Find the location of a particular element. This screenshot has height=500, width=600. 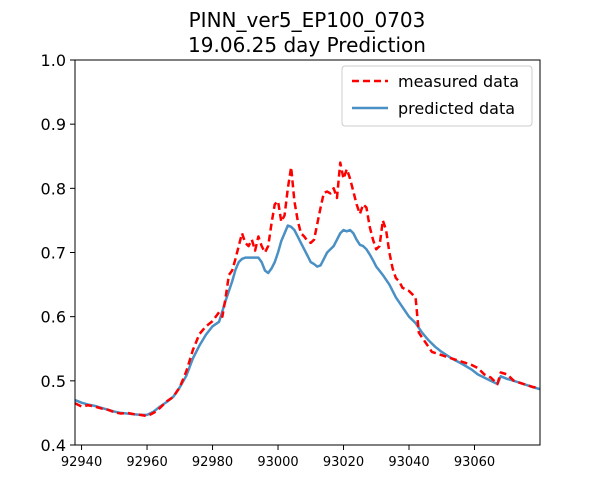

y-tick-label: 0.6 is located at coordinates (53, 317).